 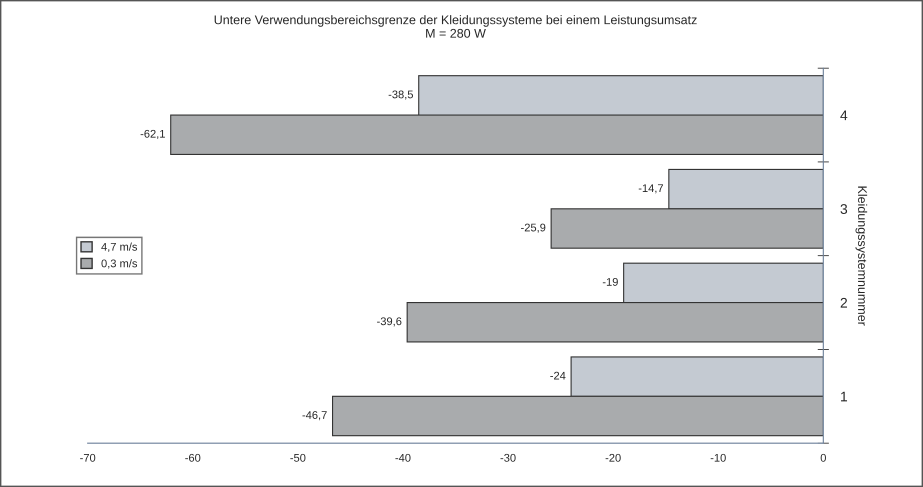 I want to click on x-tick-label: -60, so click(x=192, y=458).